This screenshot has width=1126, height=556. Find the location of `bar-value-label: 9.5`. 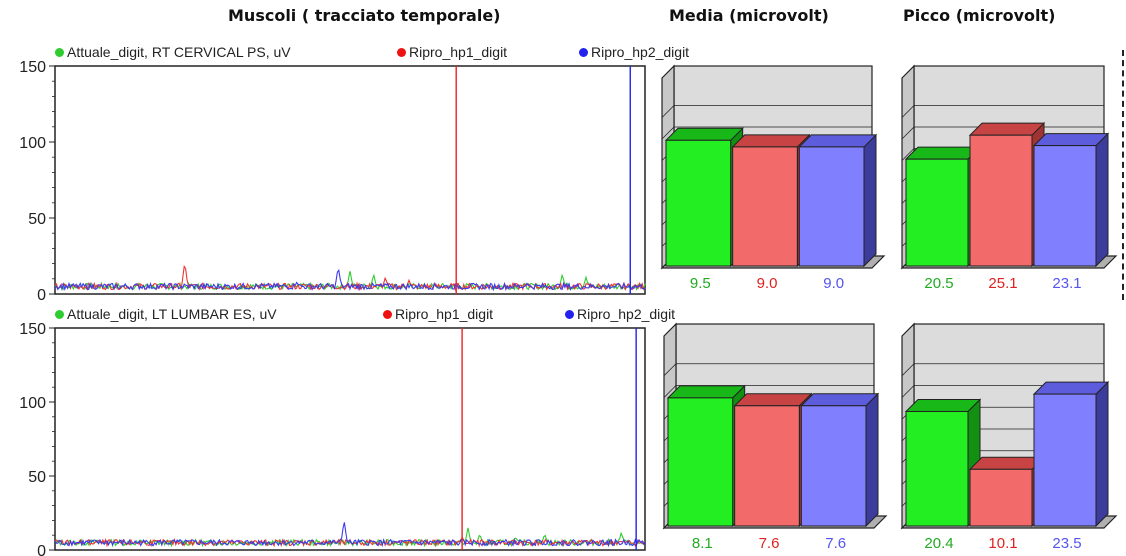

bar-value-label: 9.5 is located at coordinates (700, 283).